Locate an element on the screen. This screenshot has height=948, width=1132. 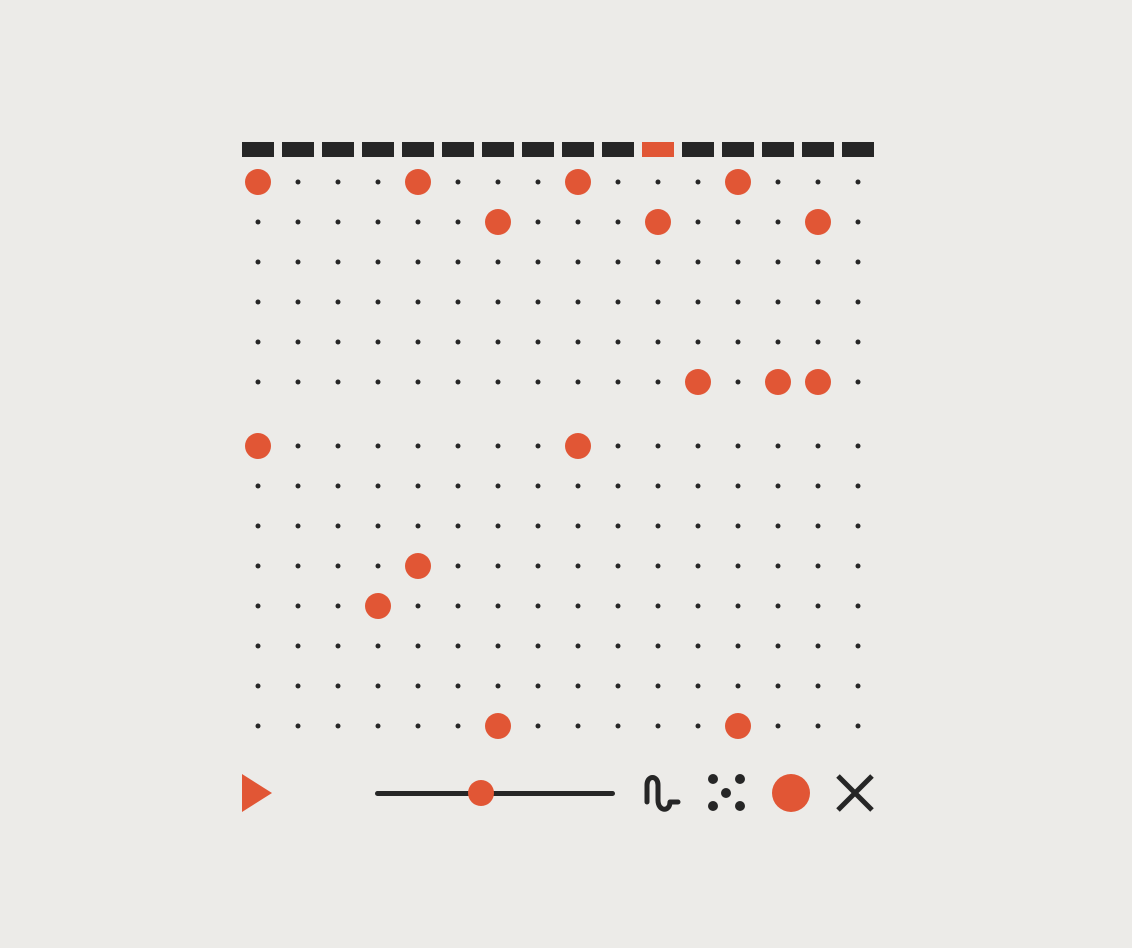
step-bar-current is located at coordinates (658, 149).